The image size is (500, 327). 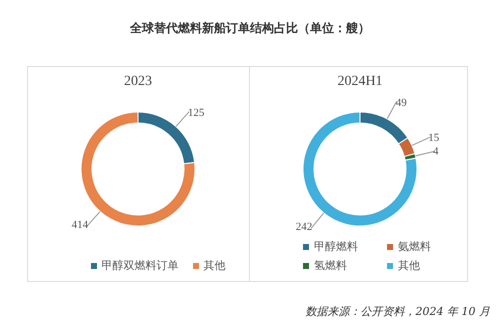 What do you see at coordinates (398, 311) in the screenshot?
I see `source-note: 数据来源：公开资料，2024 年 10 月` at bounding box center [398, 311].